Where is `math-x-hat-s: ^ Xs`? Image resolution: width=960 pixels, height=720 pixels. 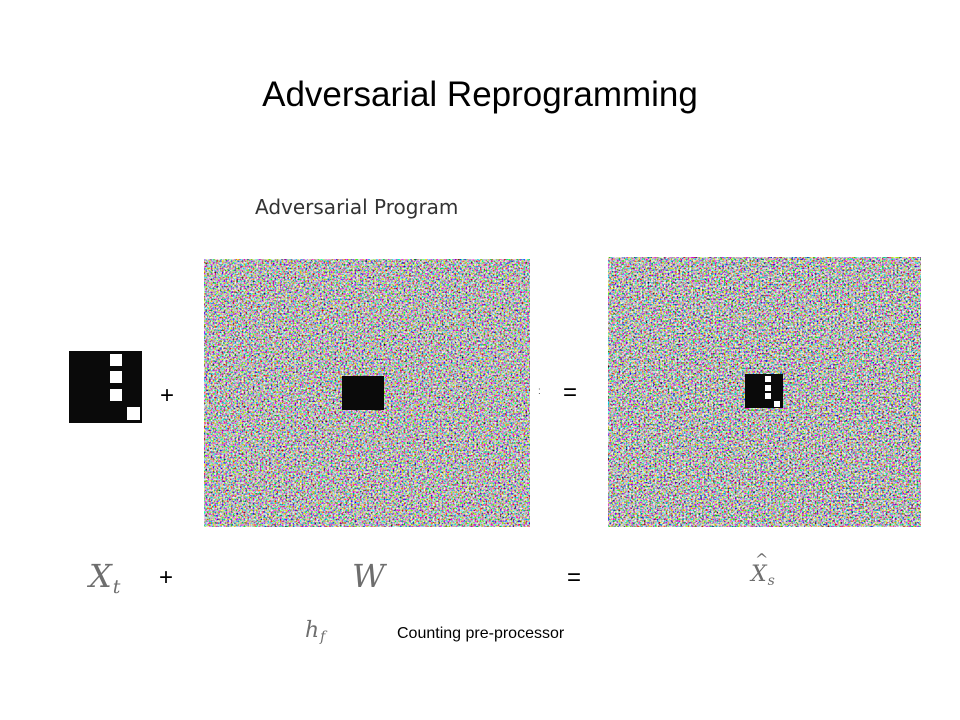 math-x-hat-s: ^ Xs is located at coordinates (763, 569).